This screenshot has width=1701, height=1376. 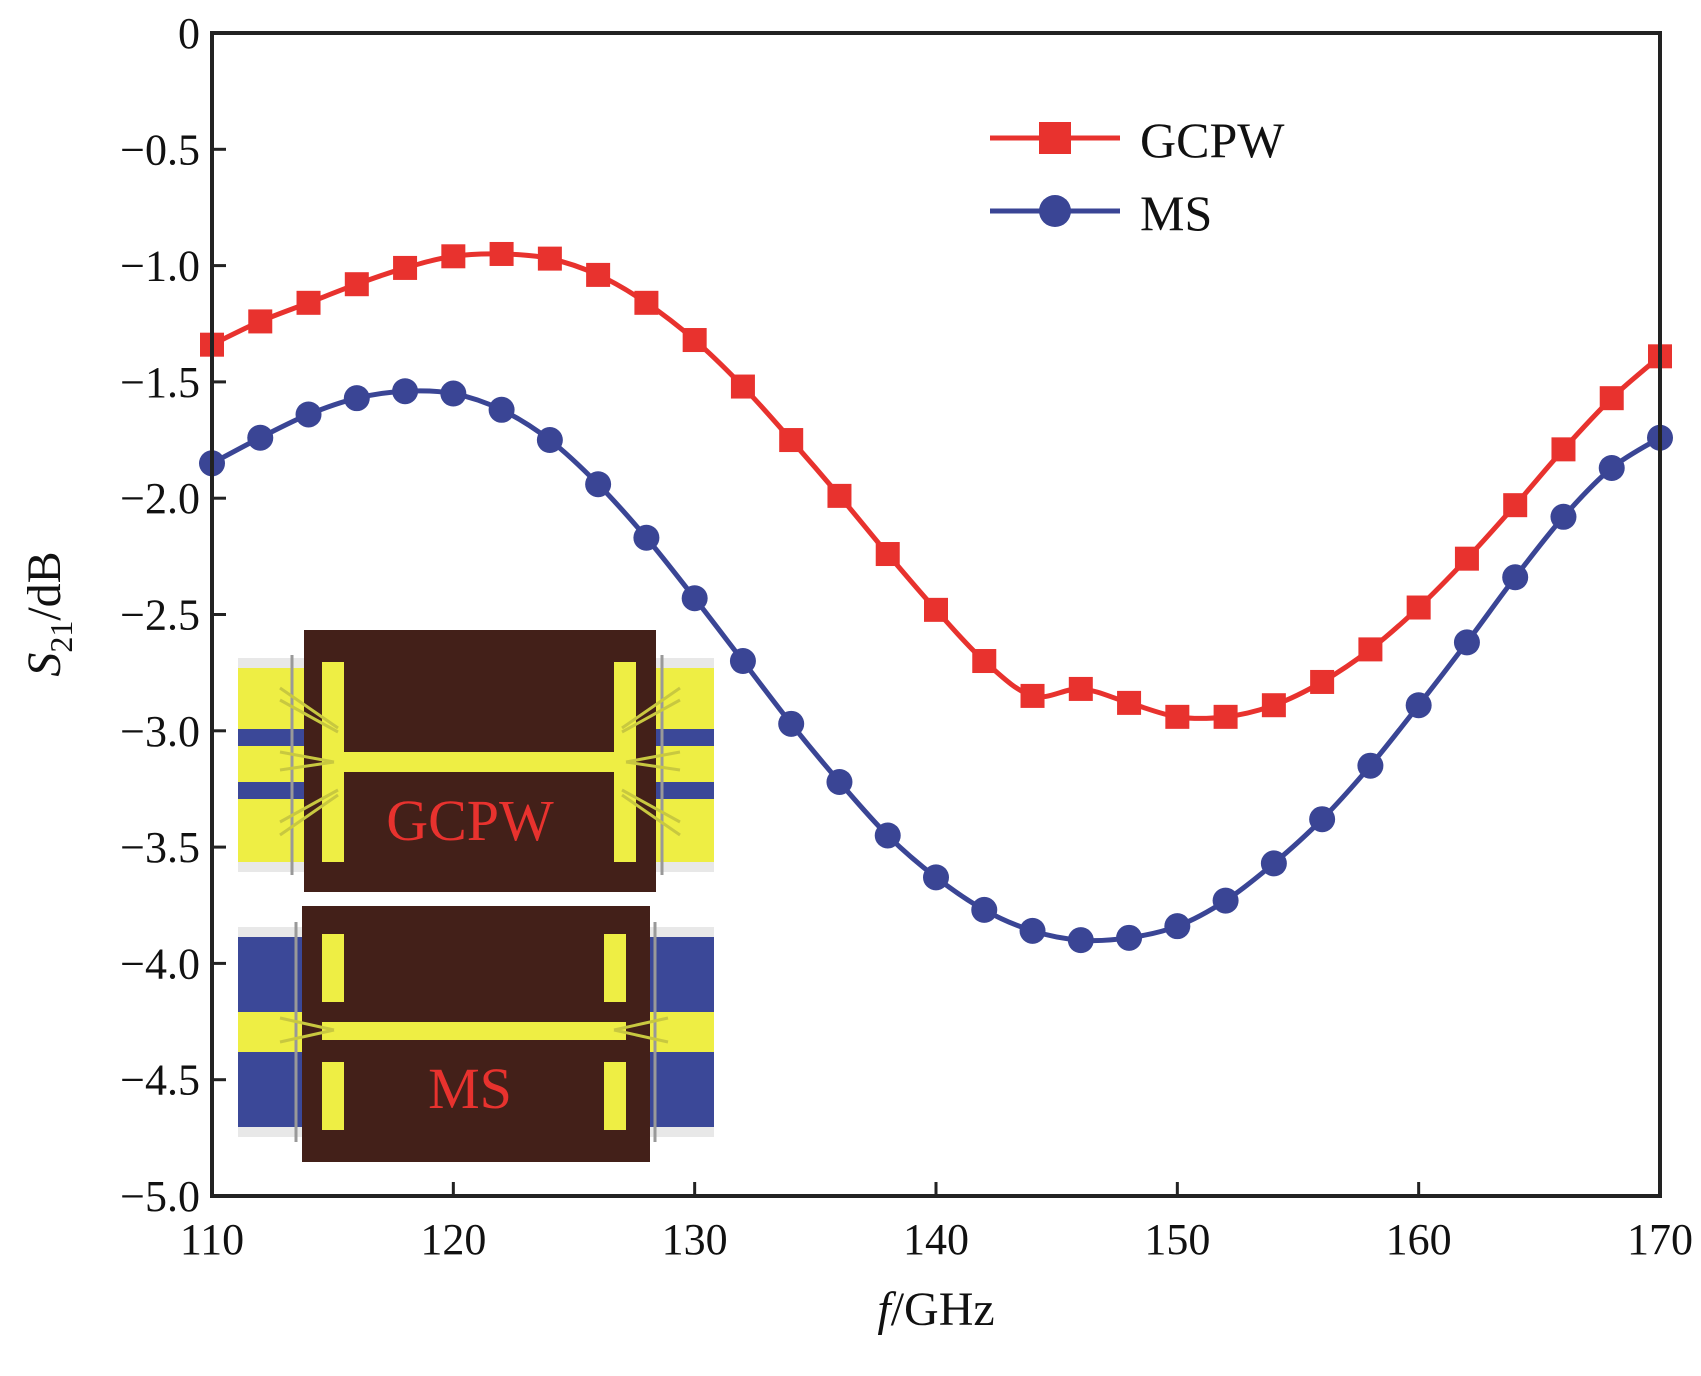 I want to click on x-tick-label: 120, so click(x=453, y=1239).